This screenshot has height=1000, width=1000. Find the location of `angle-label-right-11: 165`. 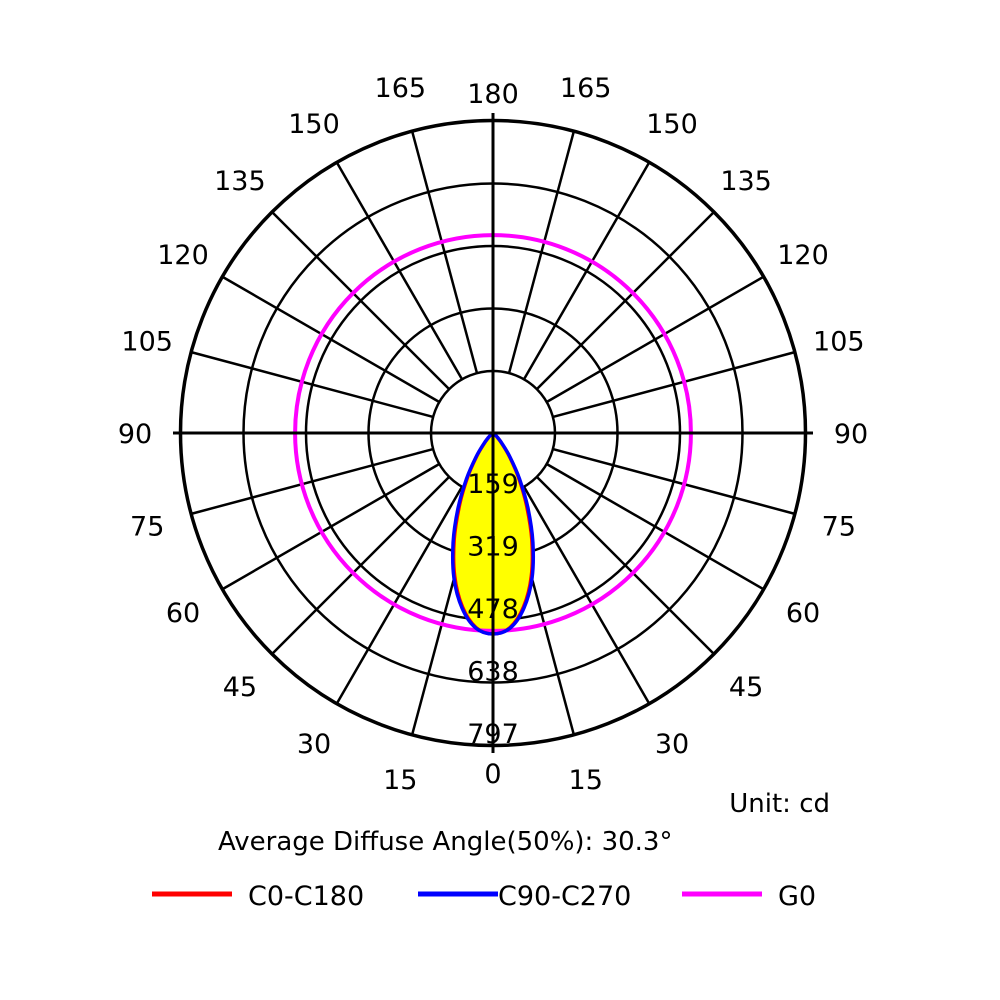

angle-label-right-11: 165 is located at coordinates (586, 88).